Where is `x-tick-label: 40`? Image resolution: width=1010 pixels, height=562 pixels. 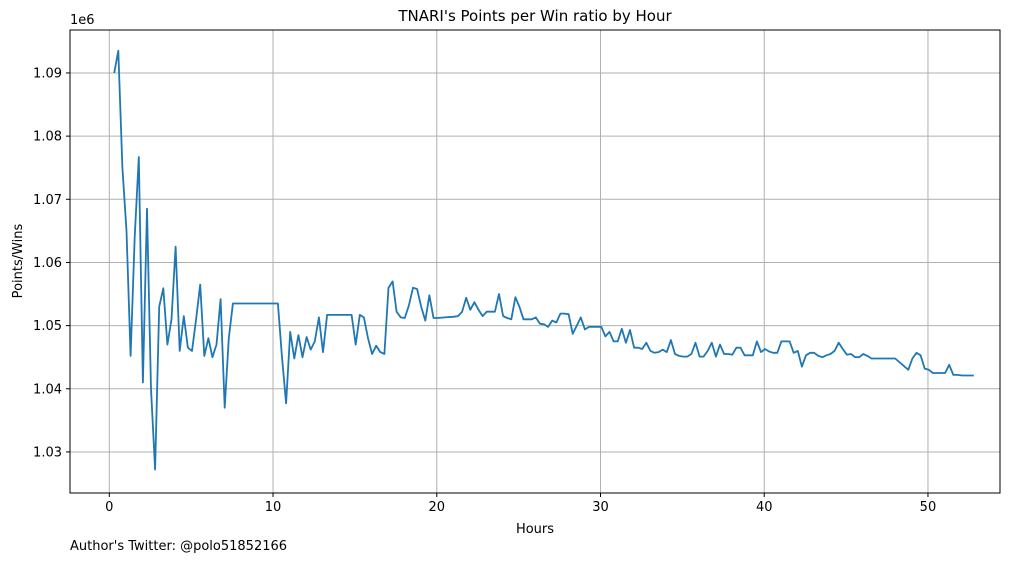
x-tick-label: 40 is located at coordinates (764, 507).